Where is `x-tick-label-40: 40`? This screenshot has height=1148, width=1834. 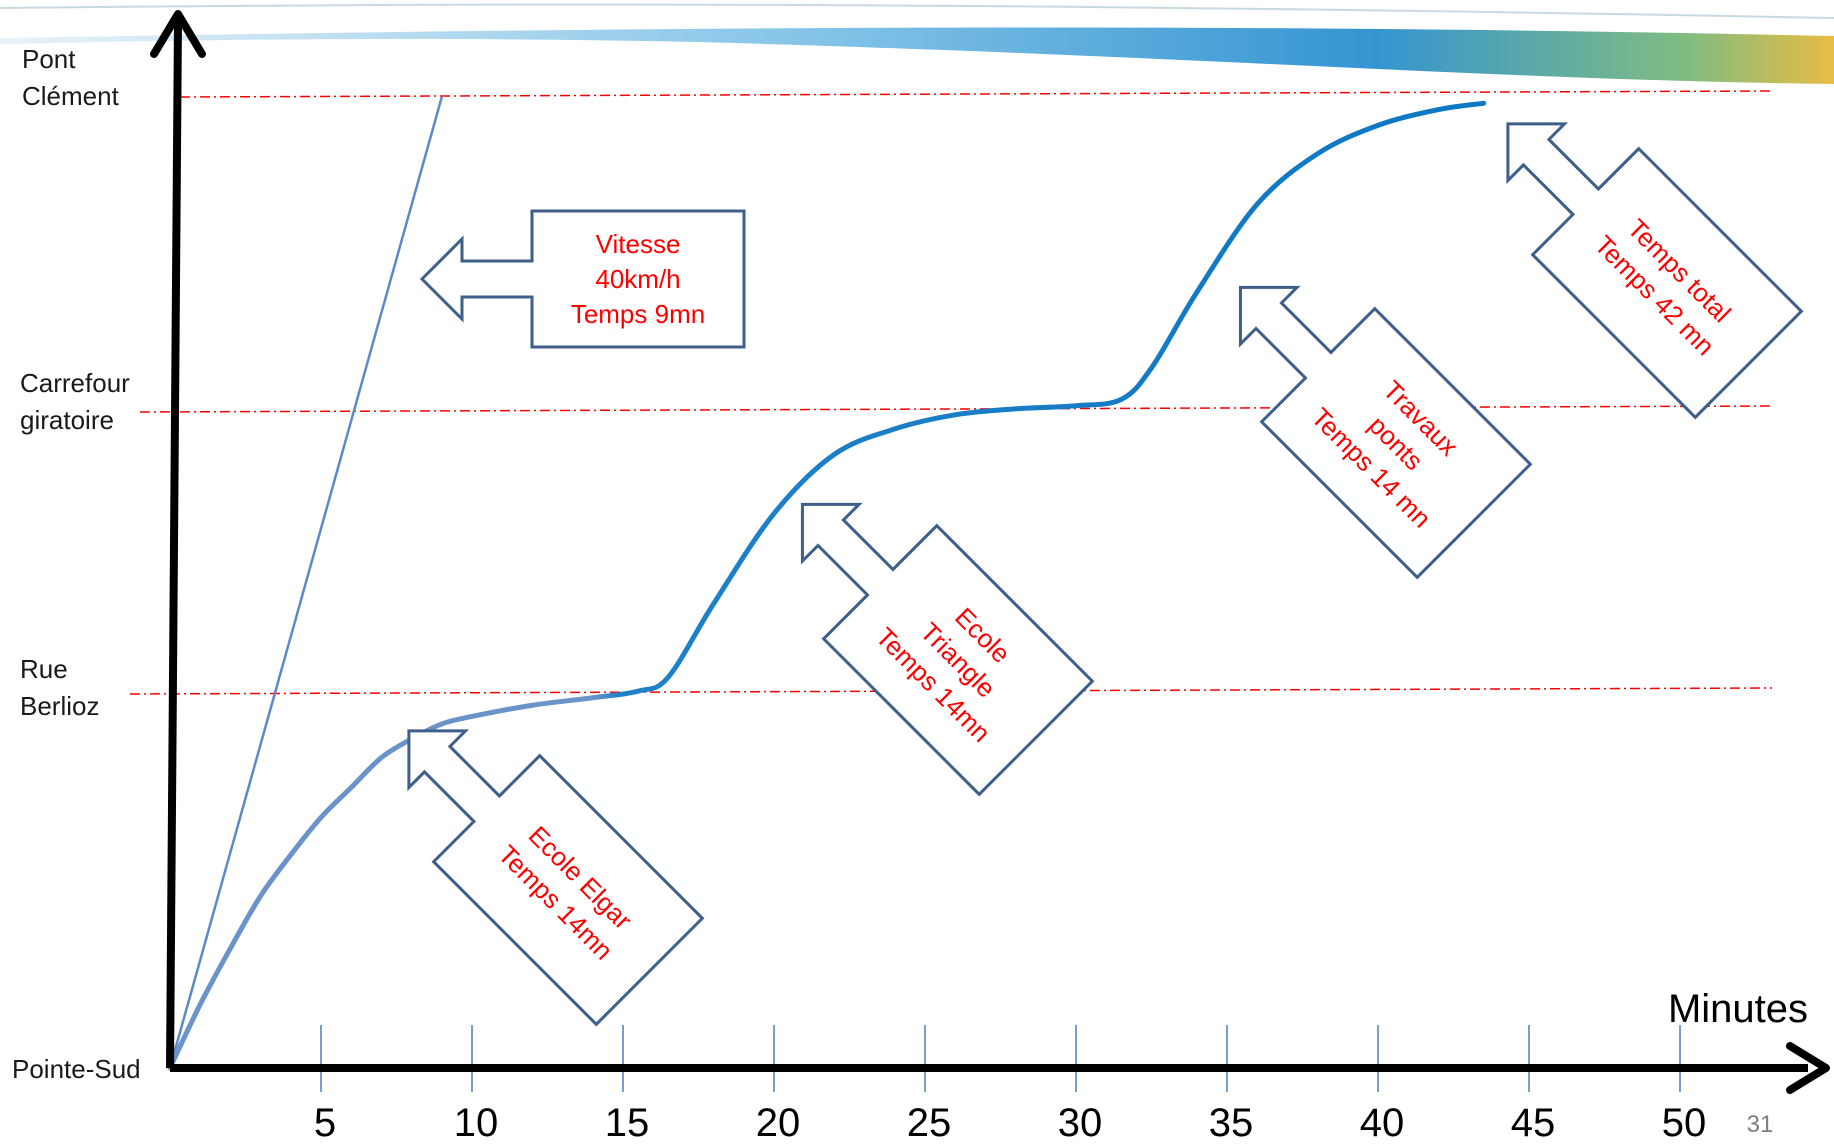 x-tick-label-40: 40 is located at coordinates (1382, 1122).